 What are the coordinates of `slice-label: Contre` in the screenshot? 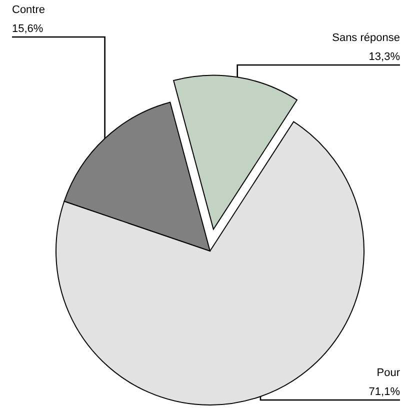 It's located at (29, 10).